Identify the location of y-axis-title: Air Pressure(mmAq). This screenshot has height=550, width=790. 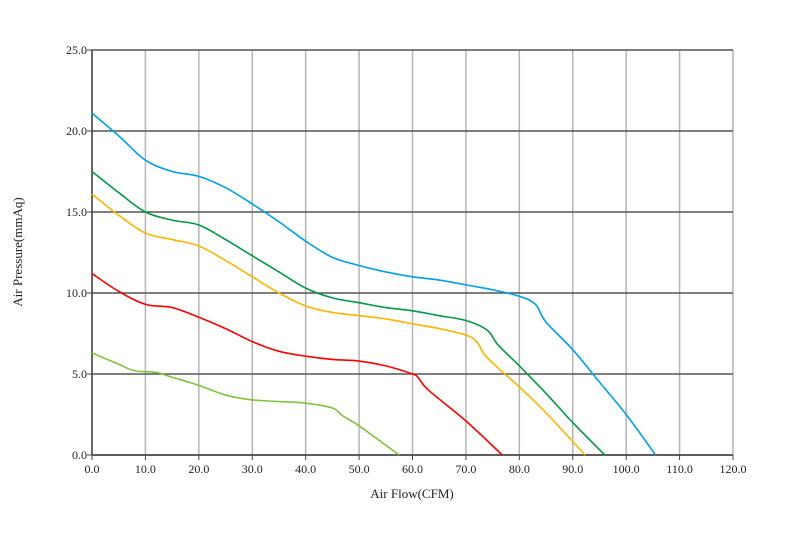
(17, 251).